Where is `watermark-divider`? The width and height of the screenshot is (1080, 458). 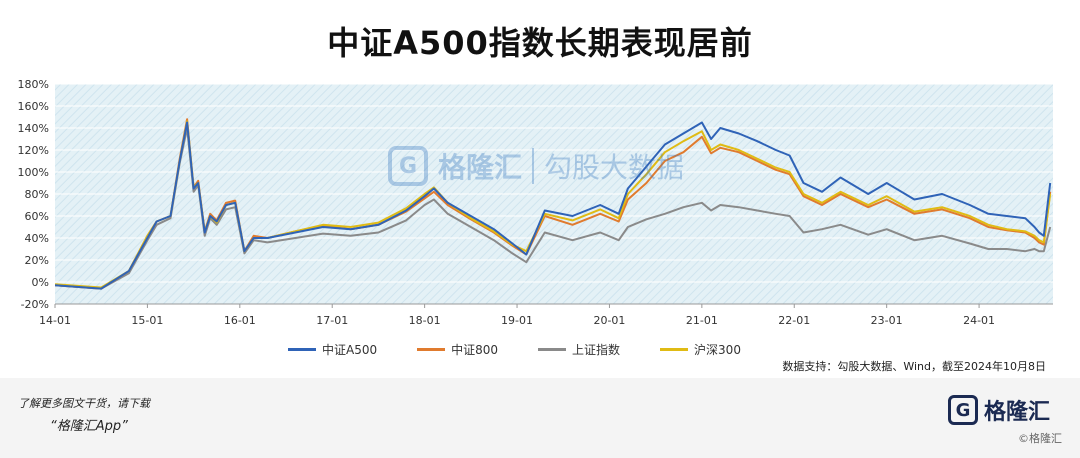
watermark-divider is located at coordinates (533, 166).